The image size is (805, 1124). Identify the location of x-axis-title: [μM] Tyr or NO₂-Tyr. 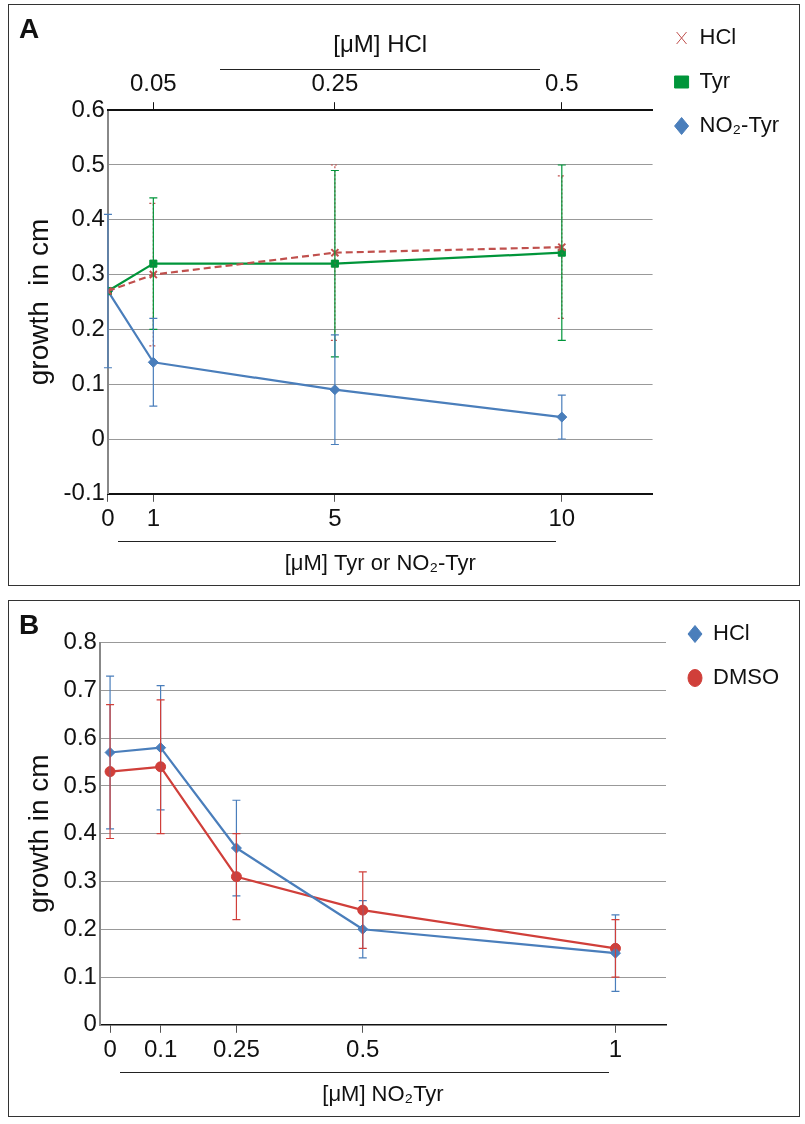
(380, 562).